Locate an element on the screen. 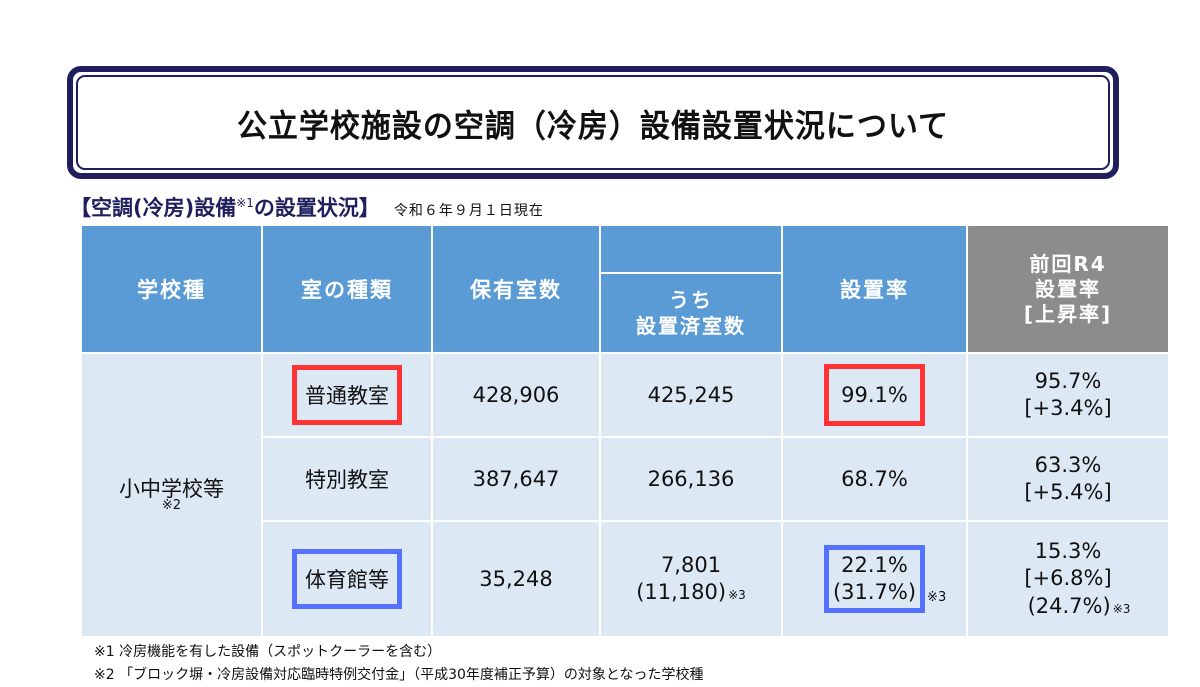  page-title: 公立学校施設の空調（冷房）設備設置状況について is located at coordinates (593, 126).